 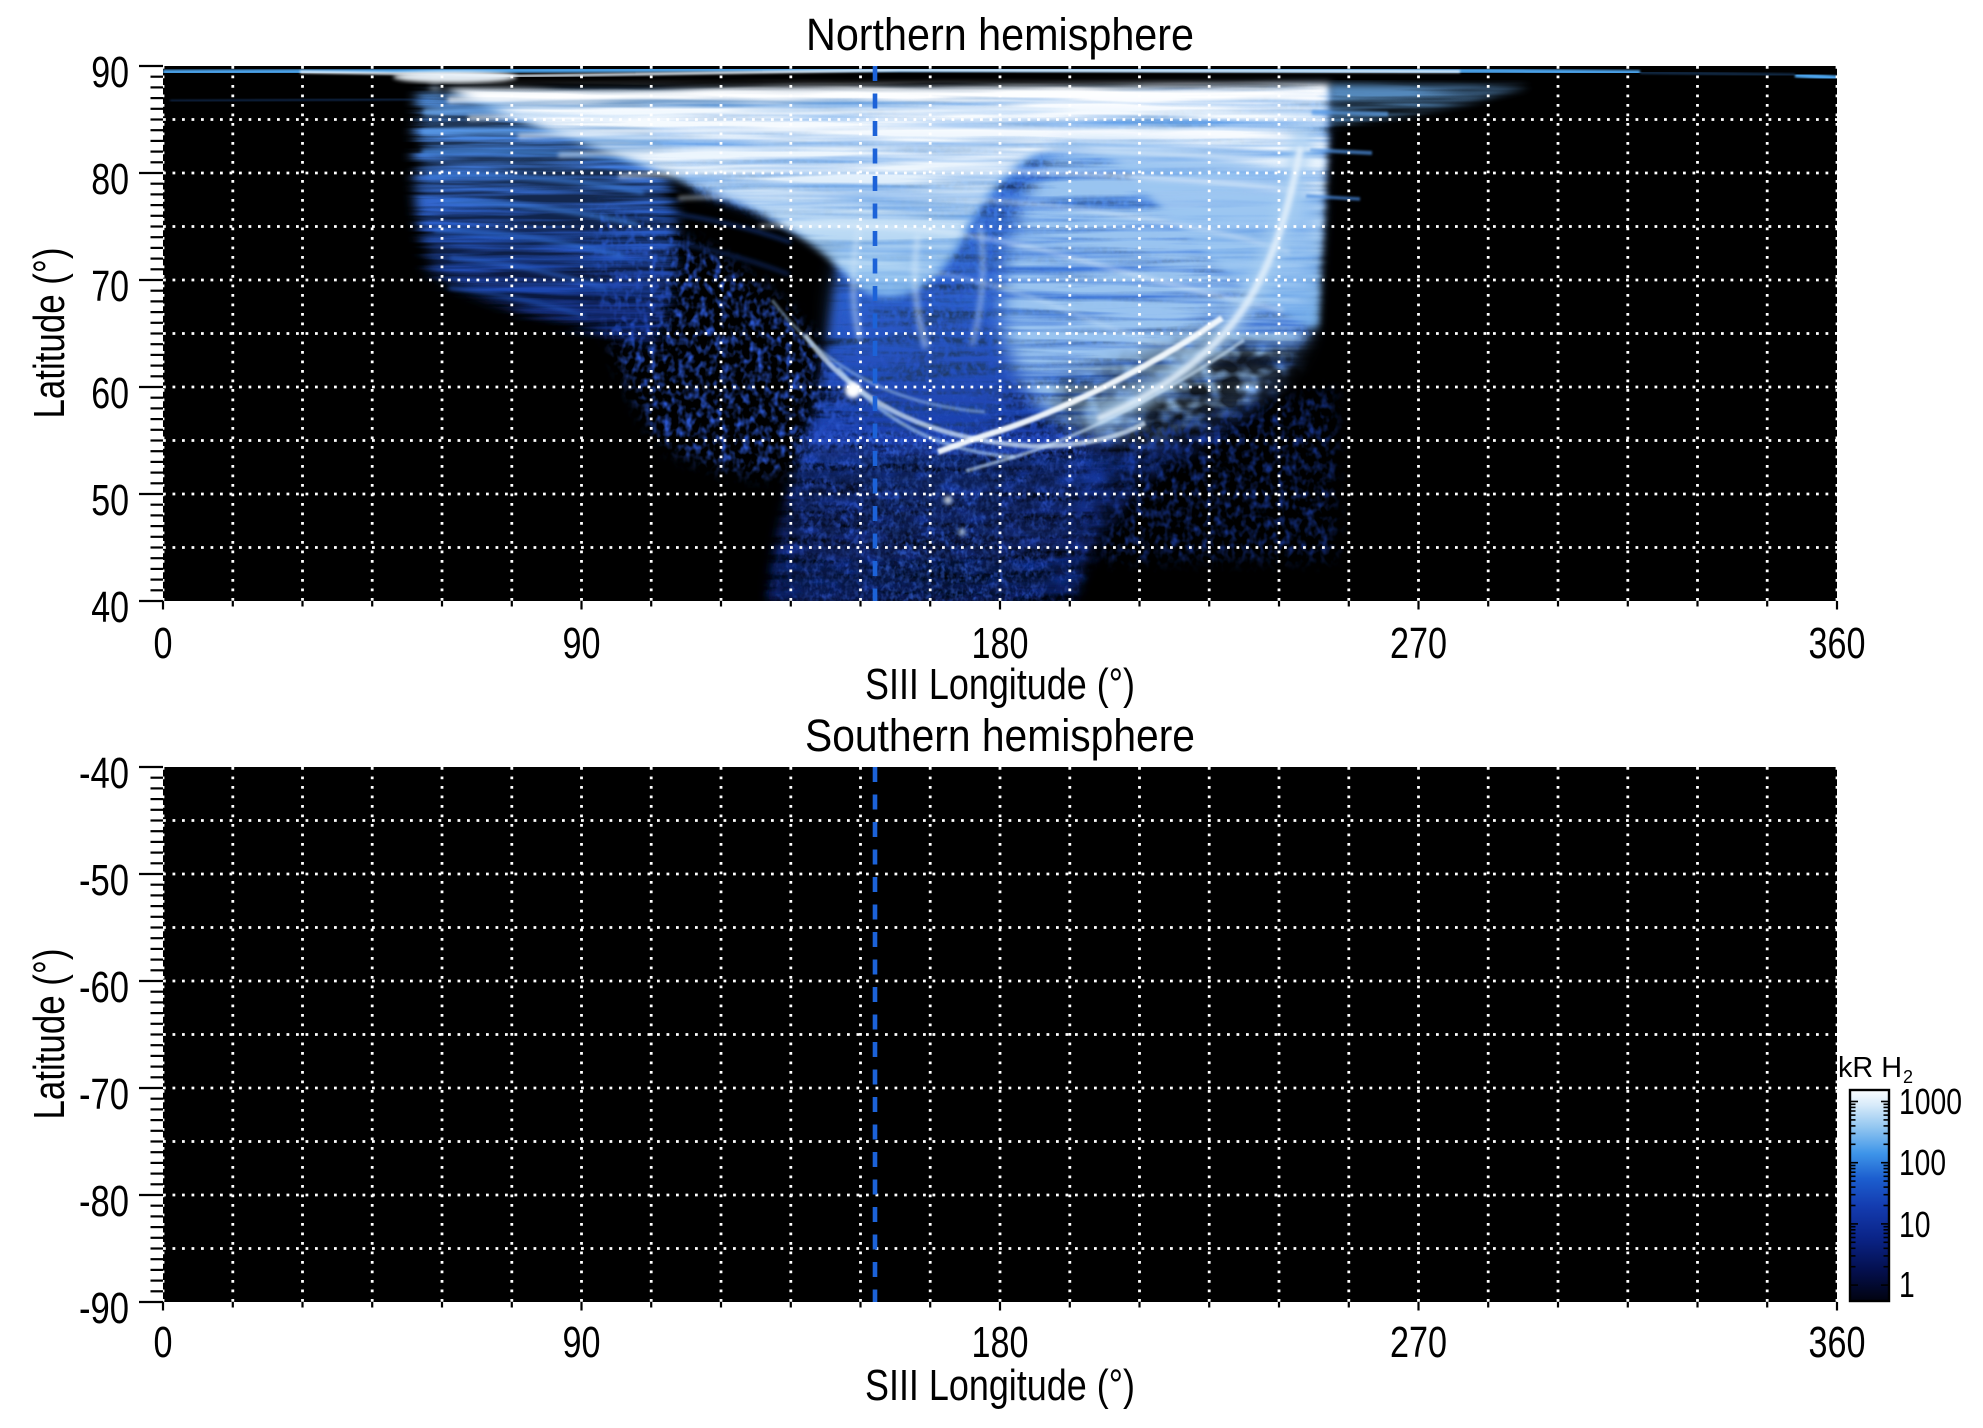 I want to click on svg-text: 1000, so click(x=1930, y=1101).